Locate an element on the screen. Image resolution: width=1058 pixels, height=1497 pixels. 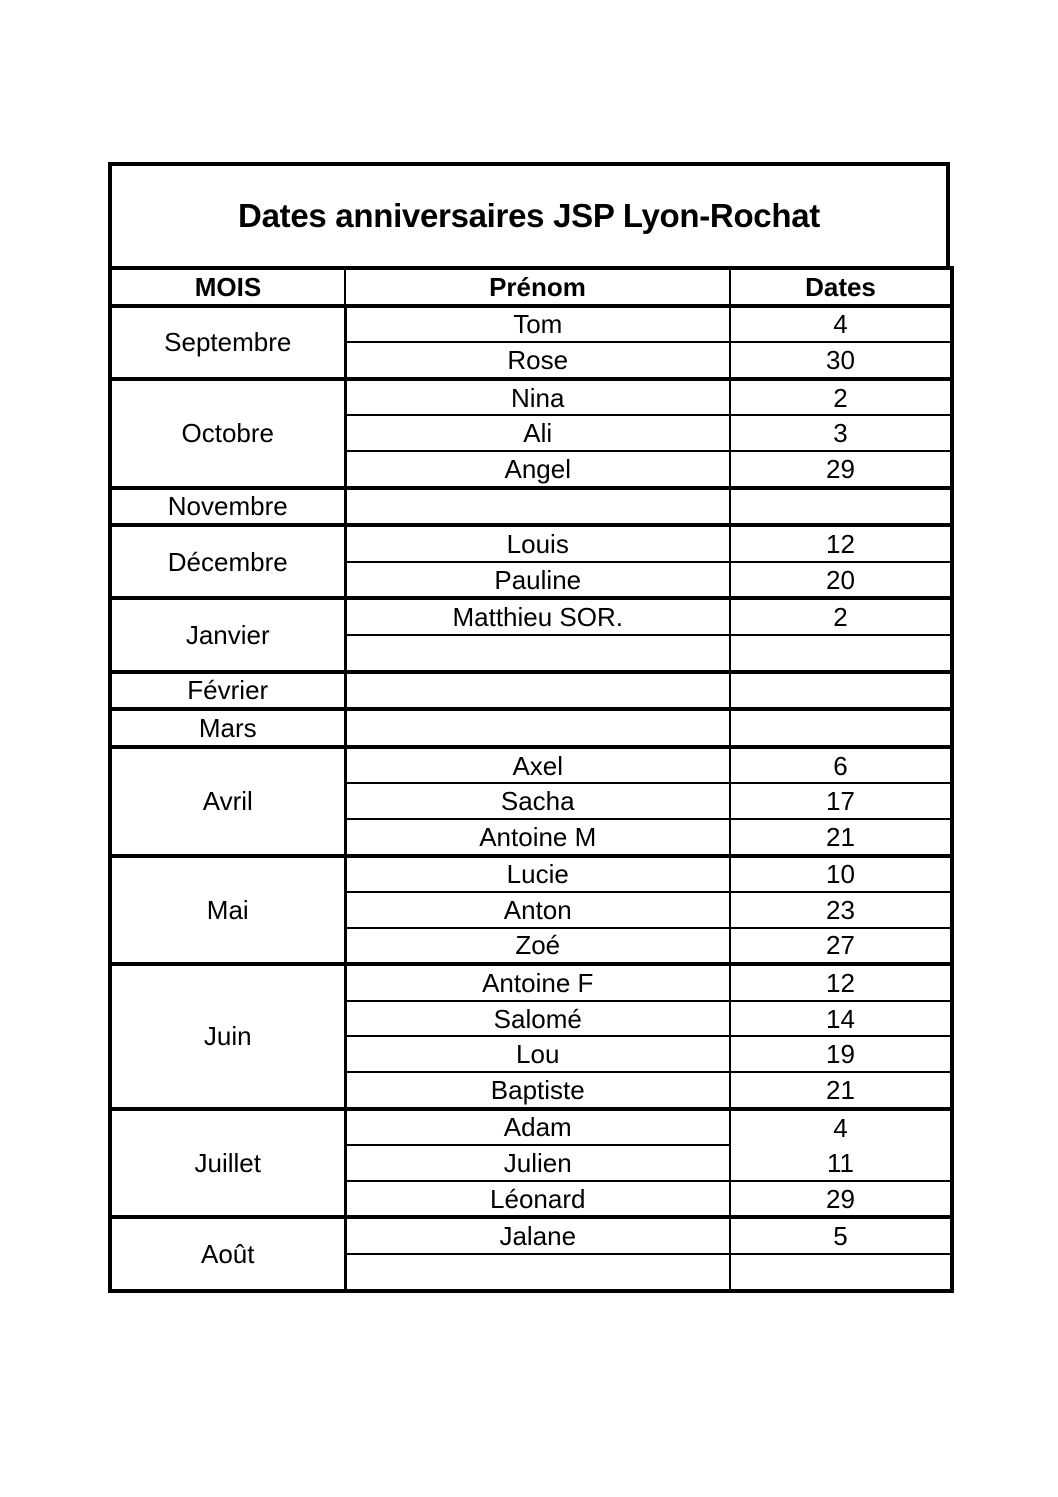
date-cell: 20 is located at coordinates (841, 580).